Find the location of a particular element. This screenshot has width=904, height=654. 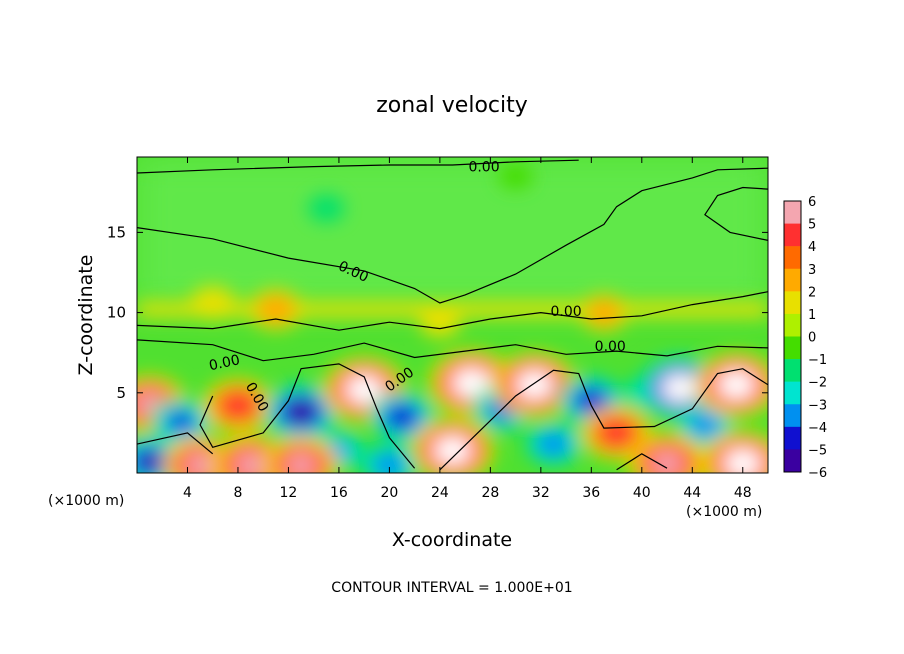

colorbar-tick-label: 1 is located at coordinates (812, 315).